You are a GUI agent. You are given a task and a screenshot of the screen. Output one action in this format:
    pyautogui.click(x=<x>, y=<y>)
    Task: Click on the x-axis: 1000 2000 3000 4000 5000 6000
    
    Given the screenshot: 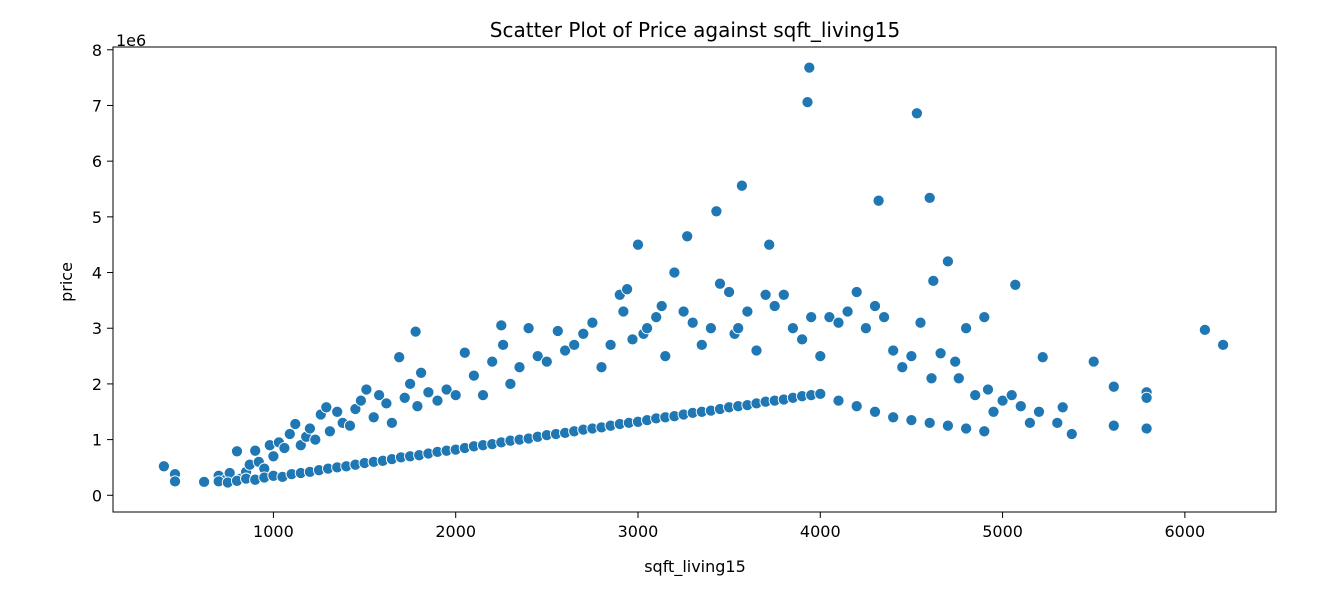 What is the action you would take?
    pyautogui.click(x=729, y=526)
    